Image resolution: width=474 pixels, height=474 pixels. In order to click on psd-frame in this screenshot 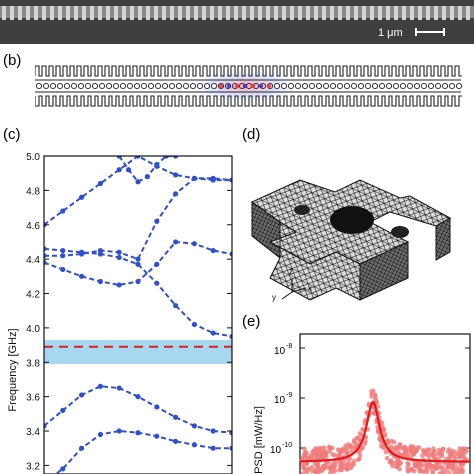, I will do `click(385, 403)`.